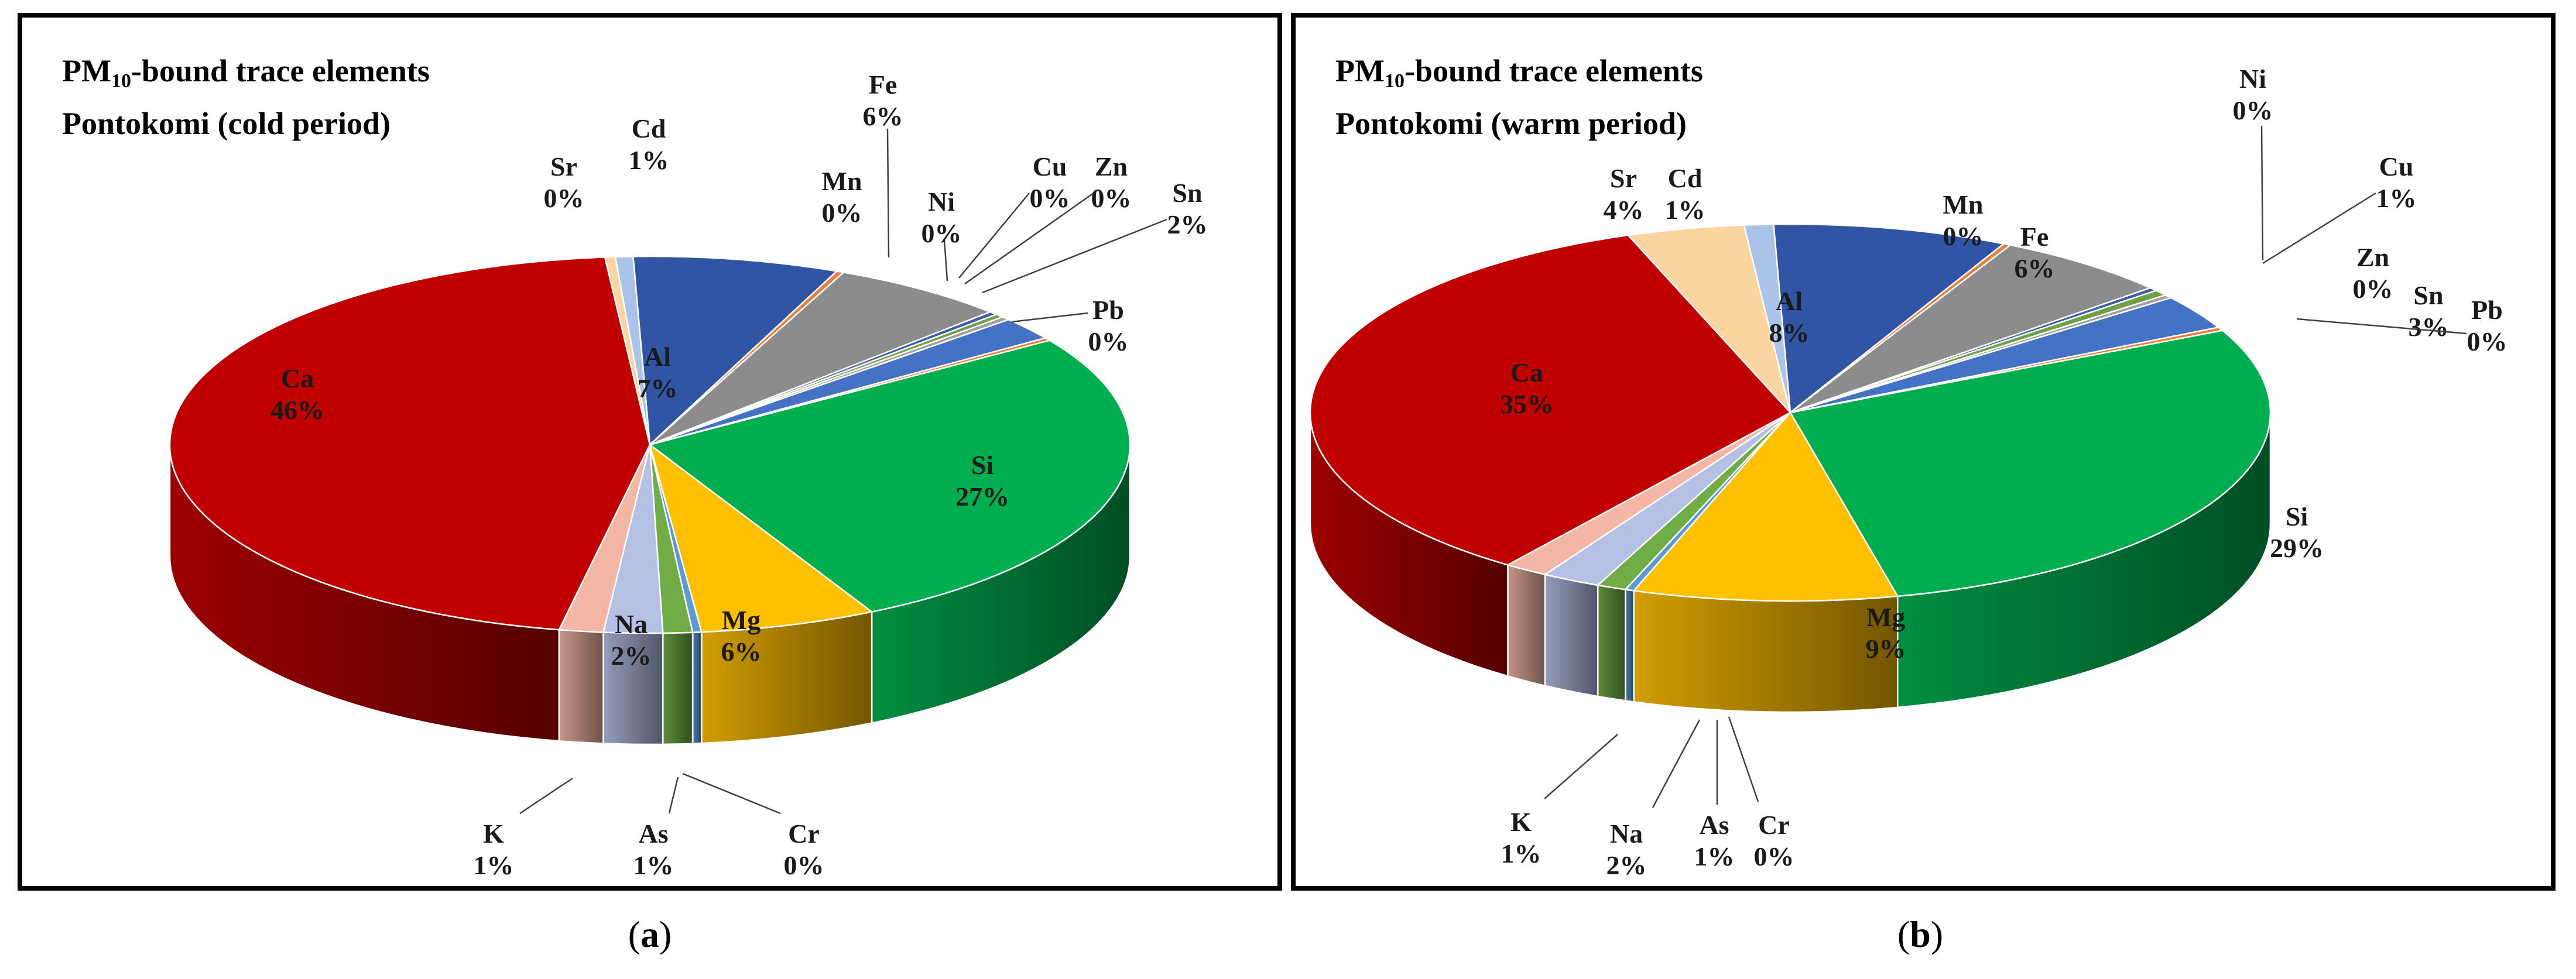  Describe the element at coordinates (1676, 763) in the screenshot. I see `leader-line-na` at that location.